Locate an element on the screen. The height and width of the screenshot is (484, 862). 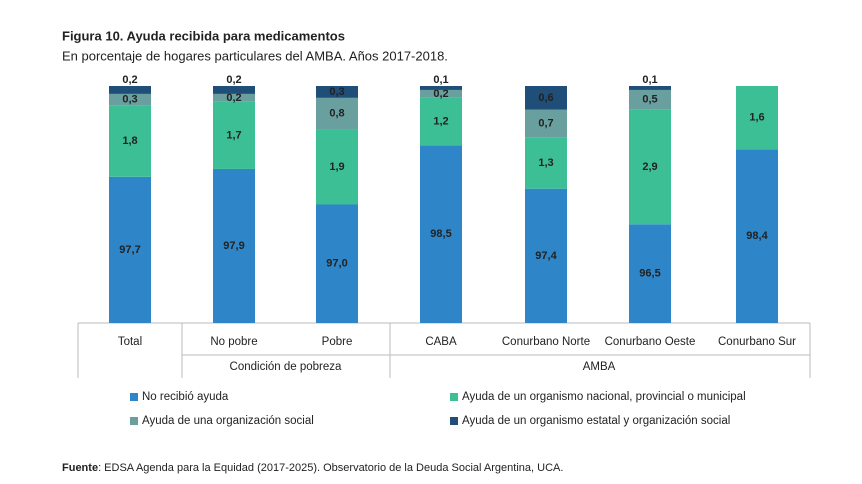
data-label: 97,7 is located at coordinates (129, 250).